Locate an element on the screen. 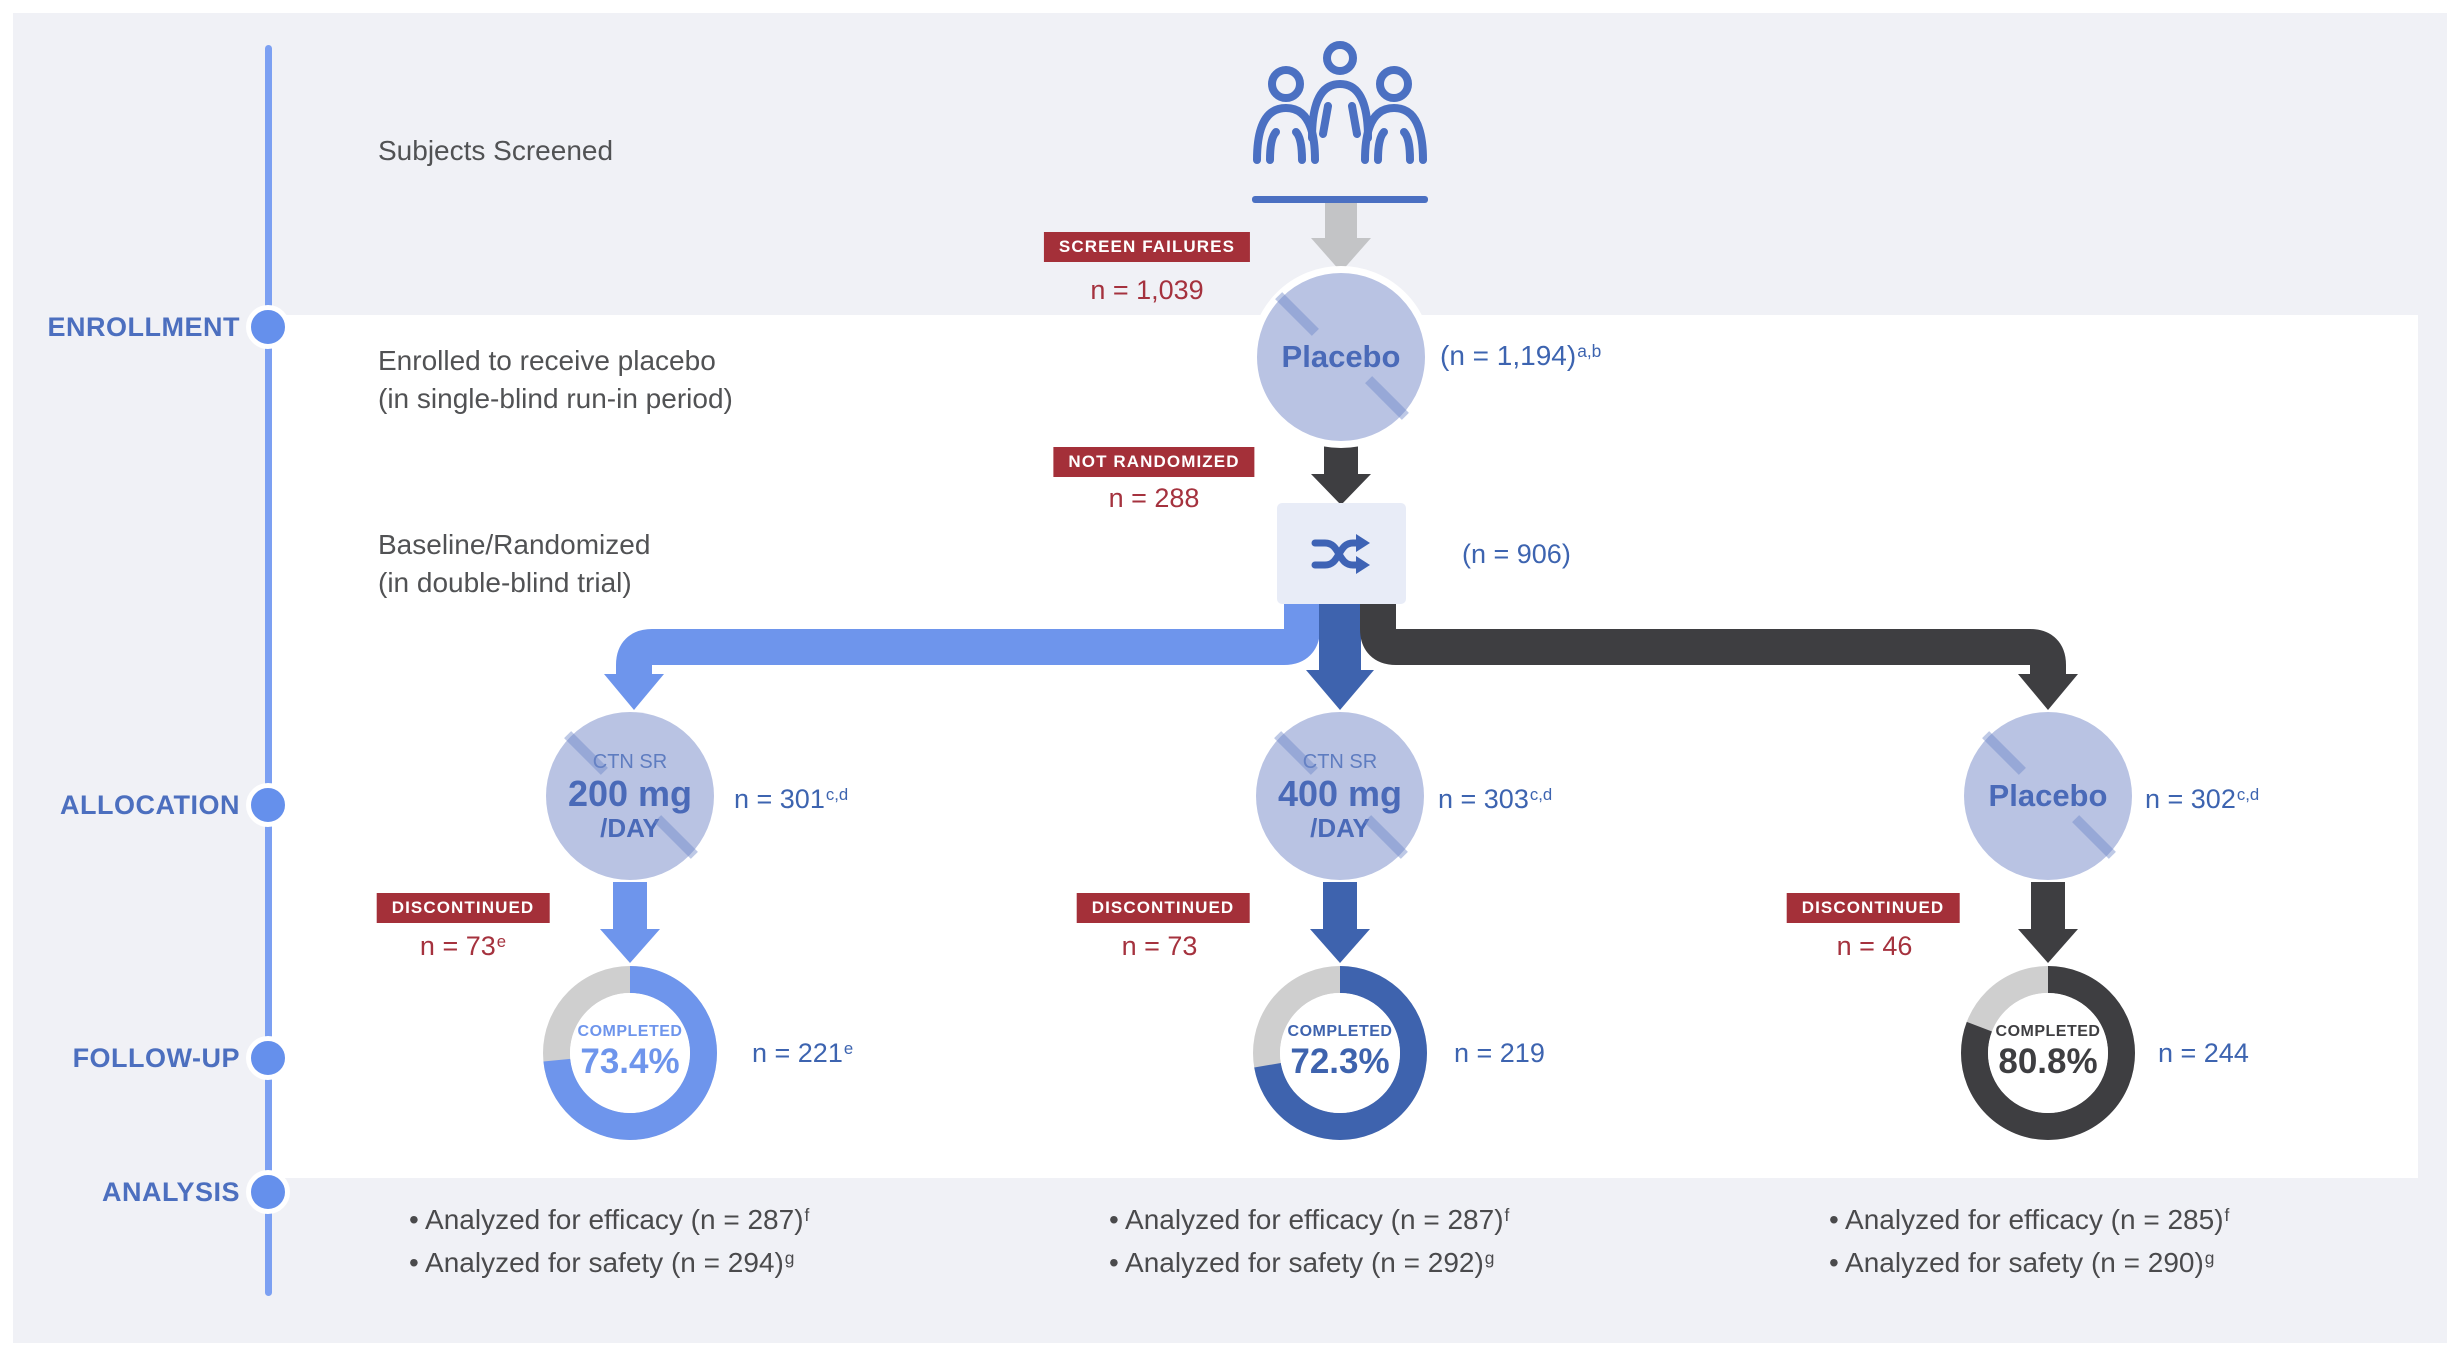 Image resolution: width=2460 pixels, height=1356 pixels. branch-400mg-donut-text: COMPLETED 72.3% is located at coordinates (1340, 1052).